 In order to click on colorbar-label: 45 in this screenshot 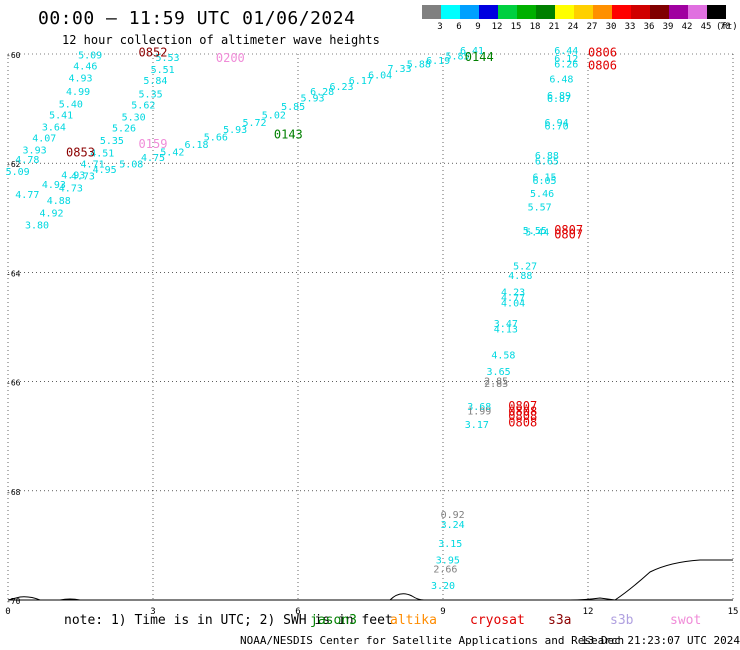, I will do `click(706, 27)`.